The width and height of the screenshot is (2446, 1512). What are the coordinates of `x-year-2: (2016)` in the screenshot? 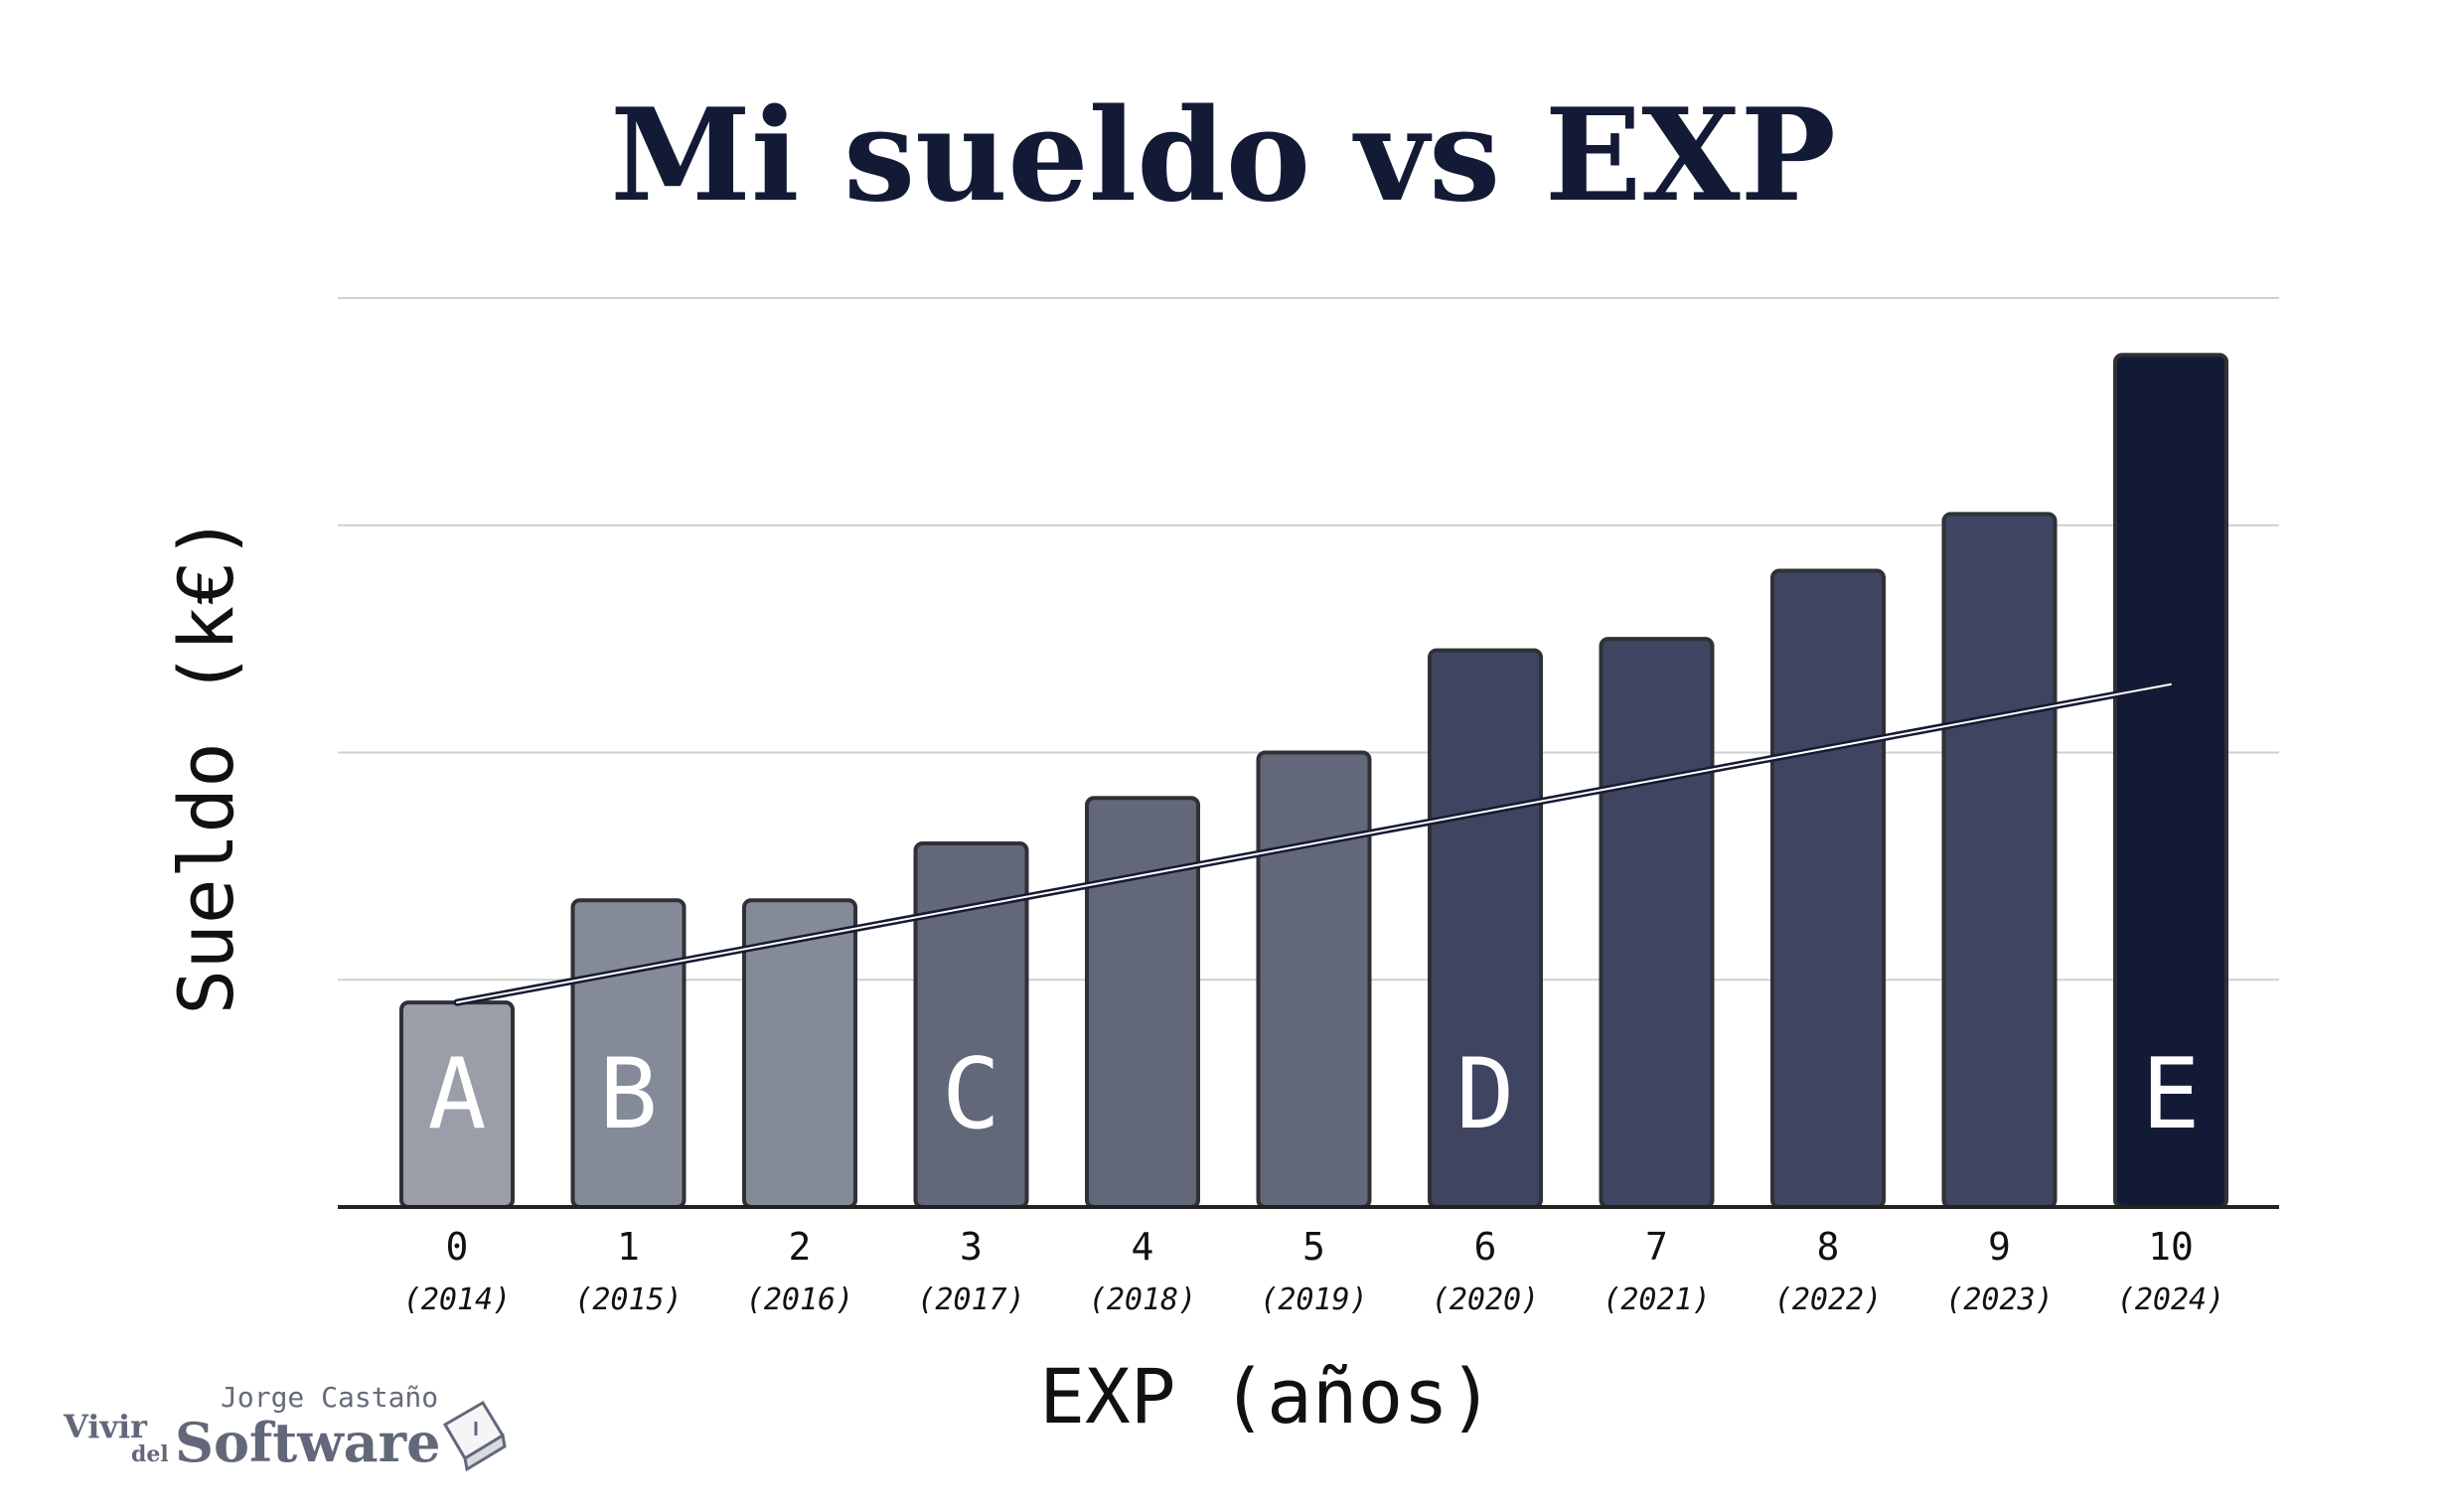 It's located at (799, 1300).